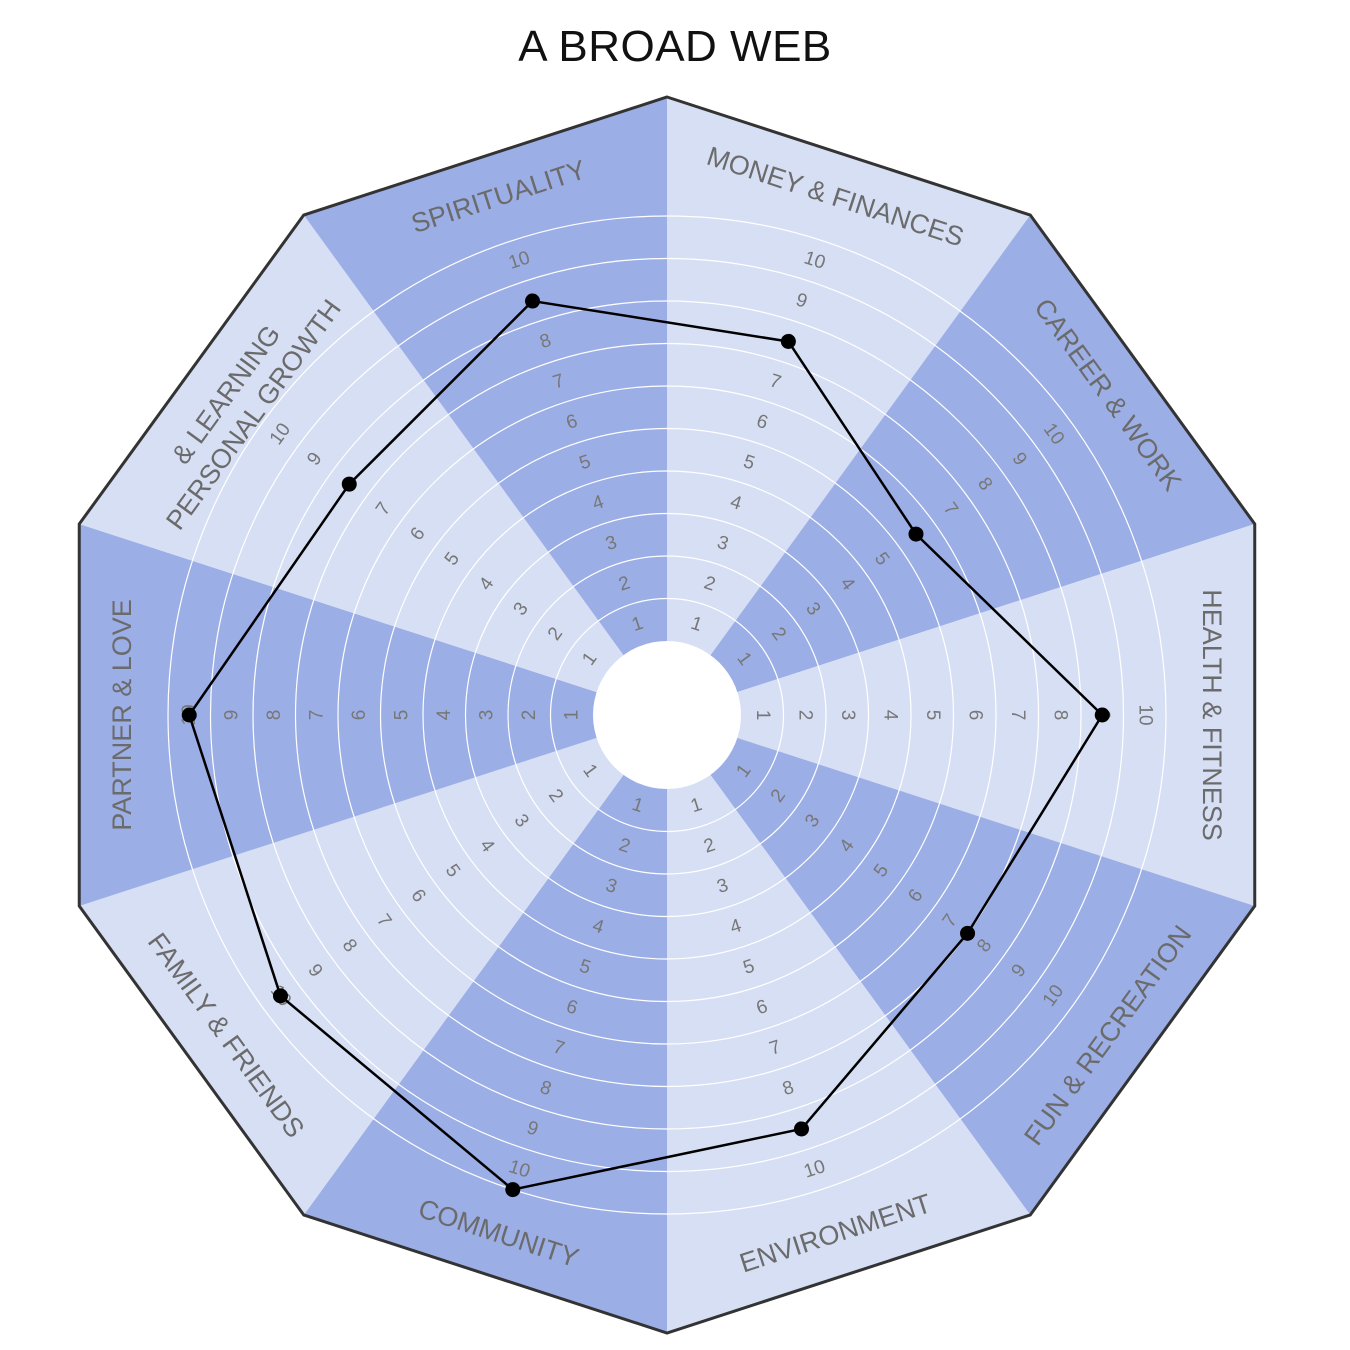 This screenshot has width=1350, height=1350. What do you see at coordinates (231, 715) in the screenshot?
I see `tick-label: 9` at bounding box center [231, 715].